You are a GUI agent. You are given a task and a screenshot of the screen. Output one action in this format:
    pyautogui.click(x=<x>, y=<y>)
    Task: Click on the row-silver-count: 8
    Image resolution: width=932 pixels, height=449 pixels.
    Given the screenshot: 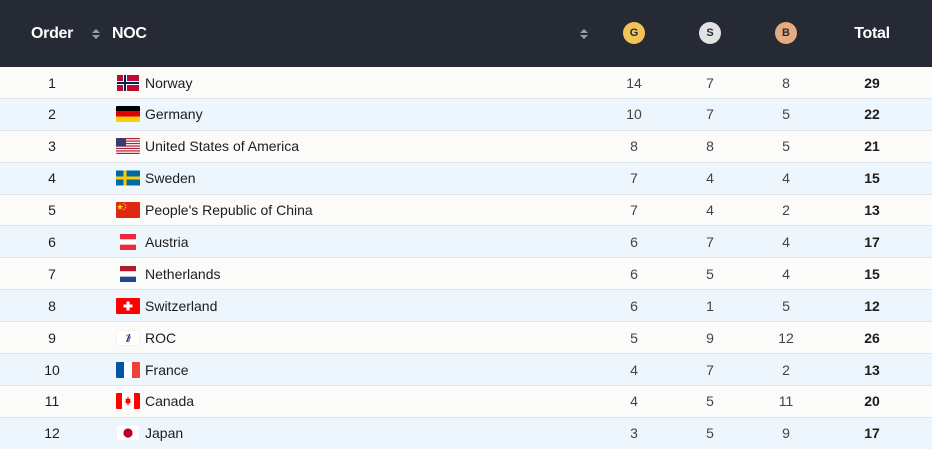 What is the action you would take?
    pyautogui.click(x=710, y=146)
    